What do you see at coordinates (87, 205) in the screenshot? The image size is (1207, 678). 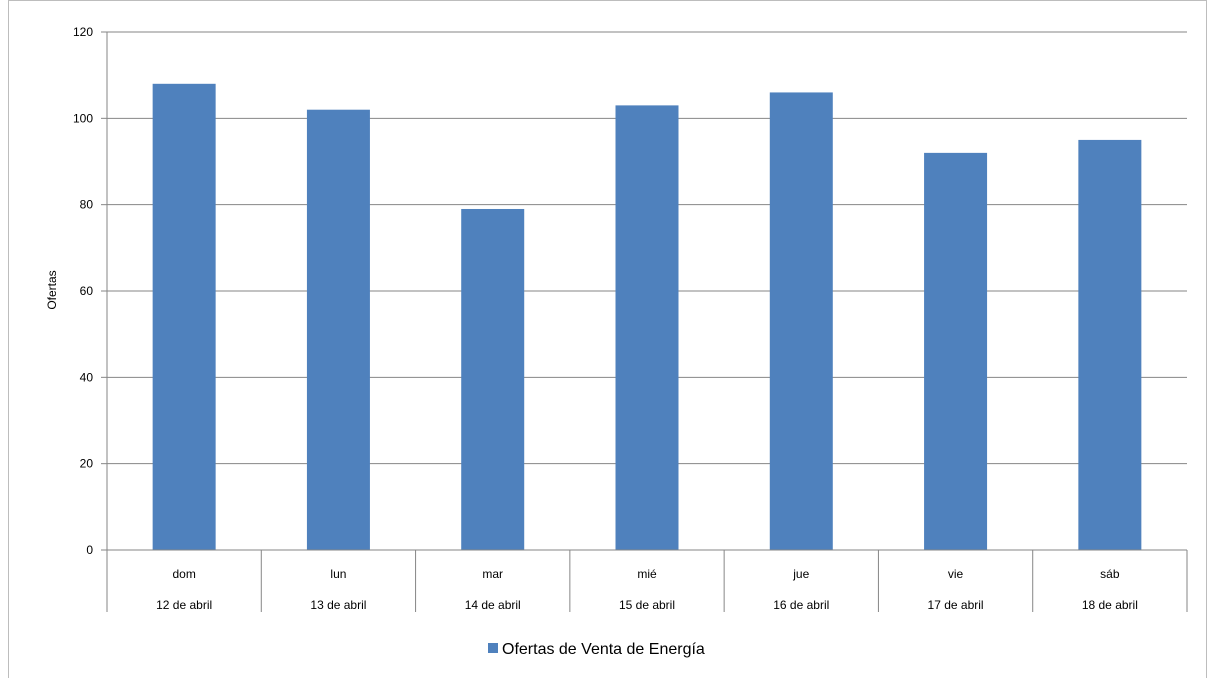 I see `y-tick-label: 80` at bounding box center [87, 205].